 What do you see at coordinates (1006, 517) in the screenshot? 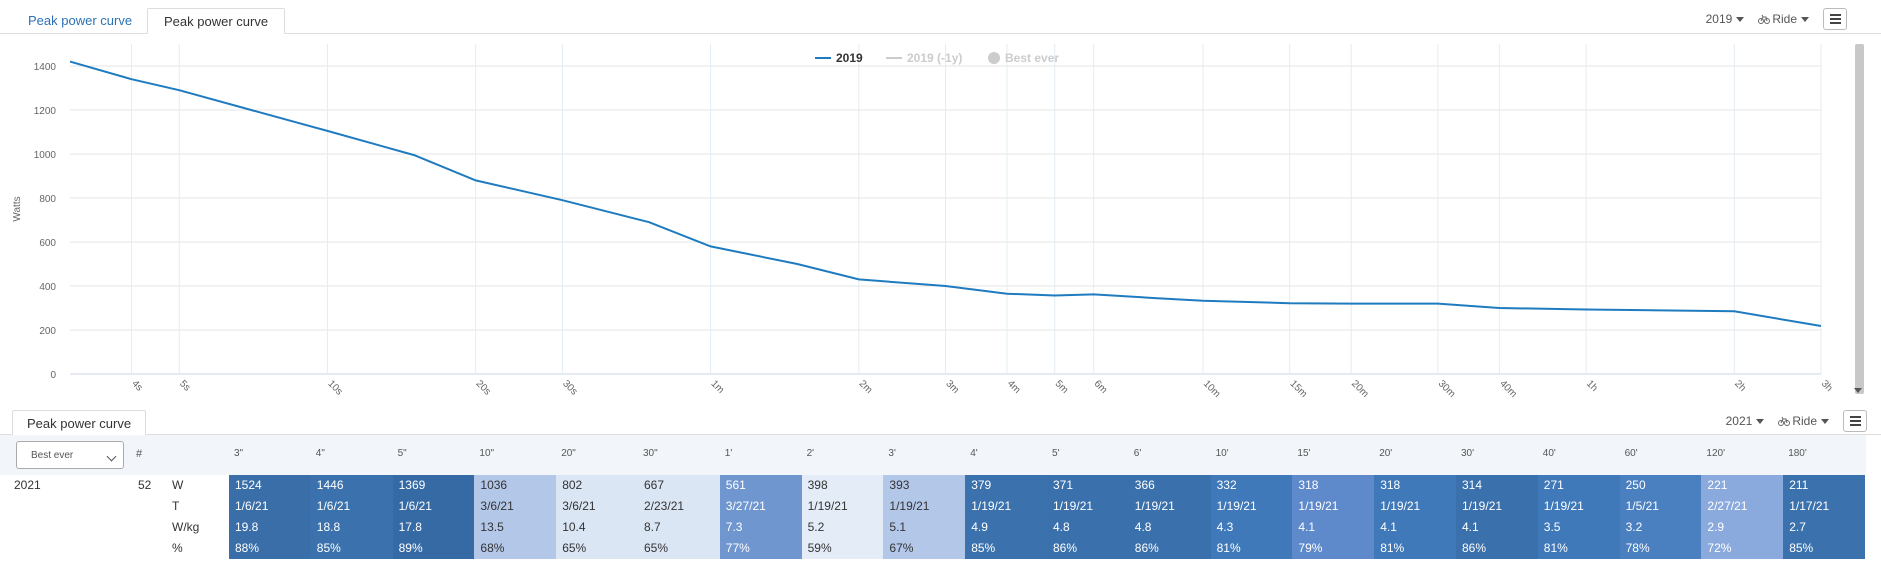
I see `peak-cell: 379 1/19/21 4.9 85%` at bounding box center [1006, 517].